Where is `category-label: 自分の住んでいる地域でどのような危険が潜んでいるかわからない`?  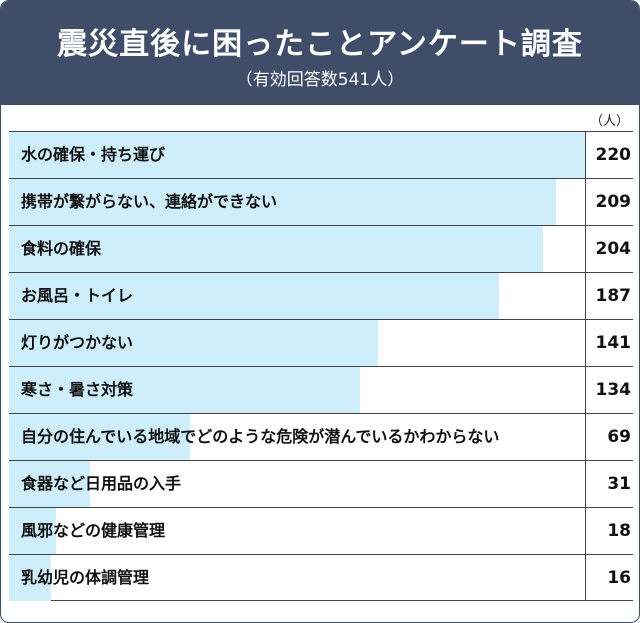
category-label: 自分の住んでいる地域でどのような危険が潜んでいるかわからない is located at coordinates (260, 436).